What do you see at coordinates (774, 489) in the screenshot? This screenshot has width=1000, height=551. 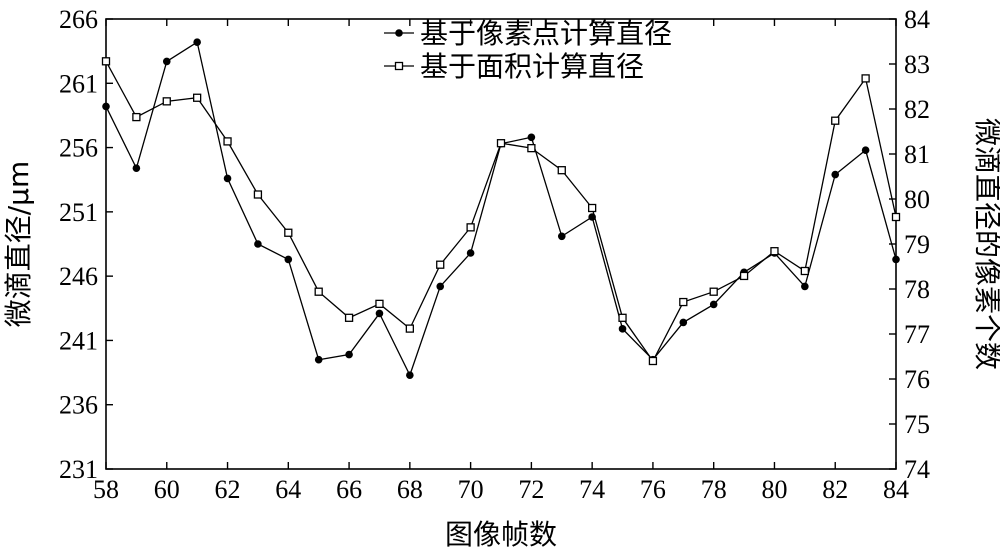 I see `x-tick-label: 80` at bounding box center [774, 489].